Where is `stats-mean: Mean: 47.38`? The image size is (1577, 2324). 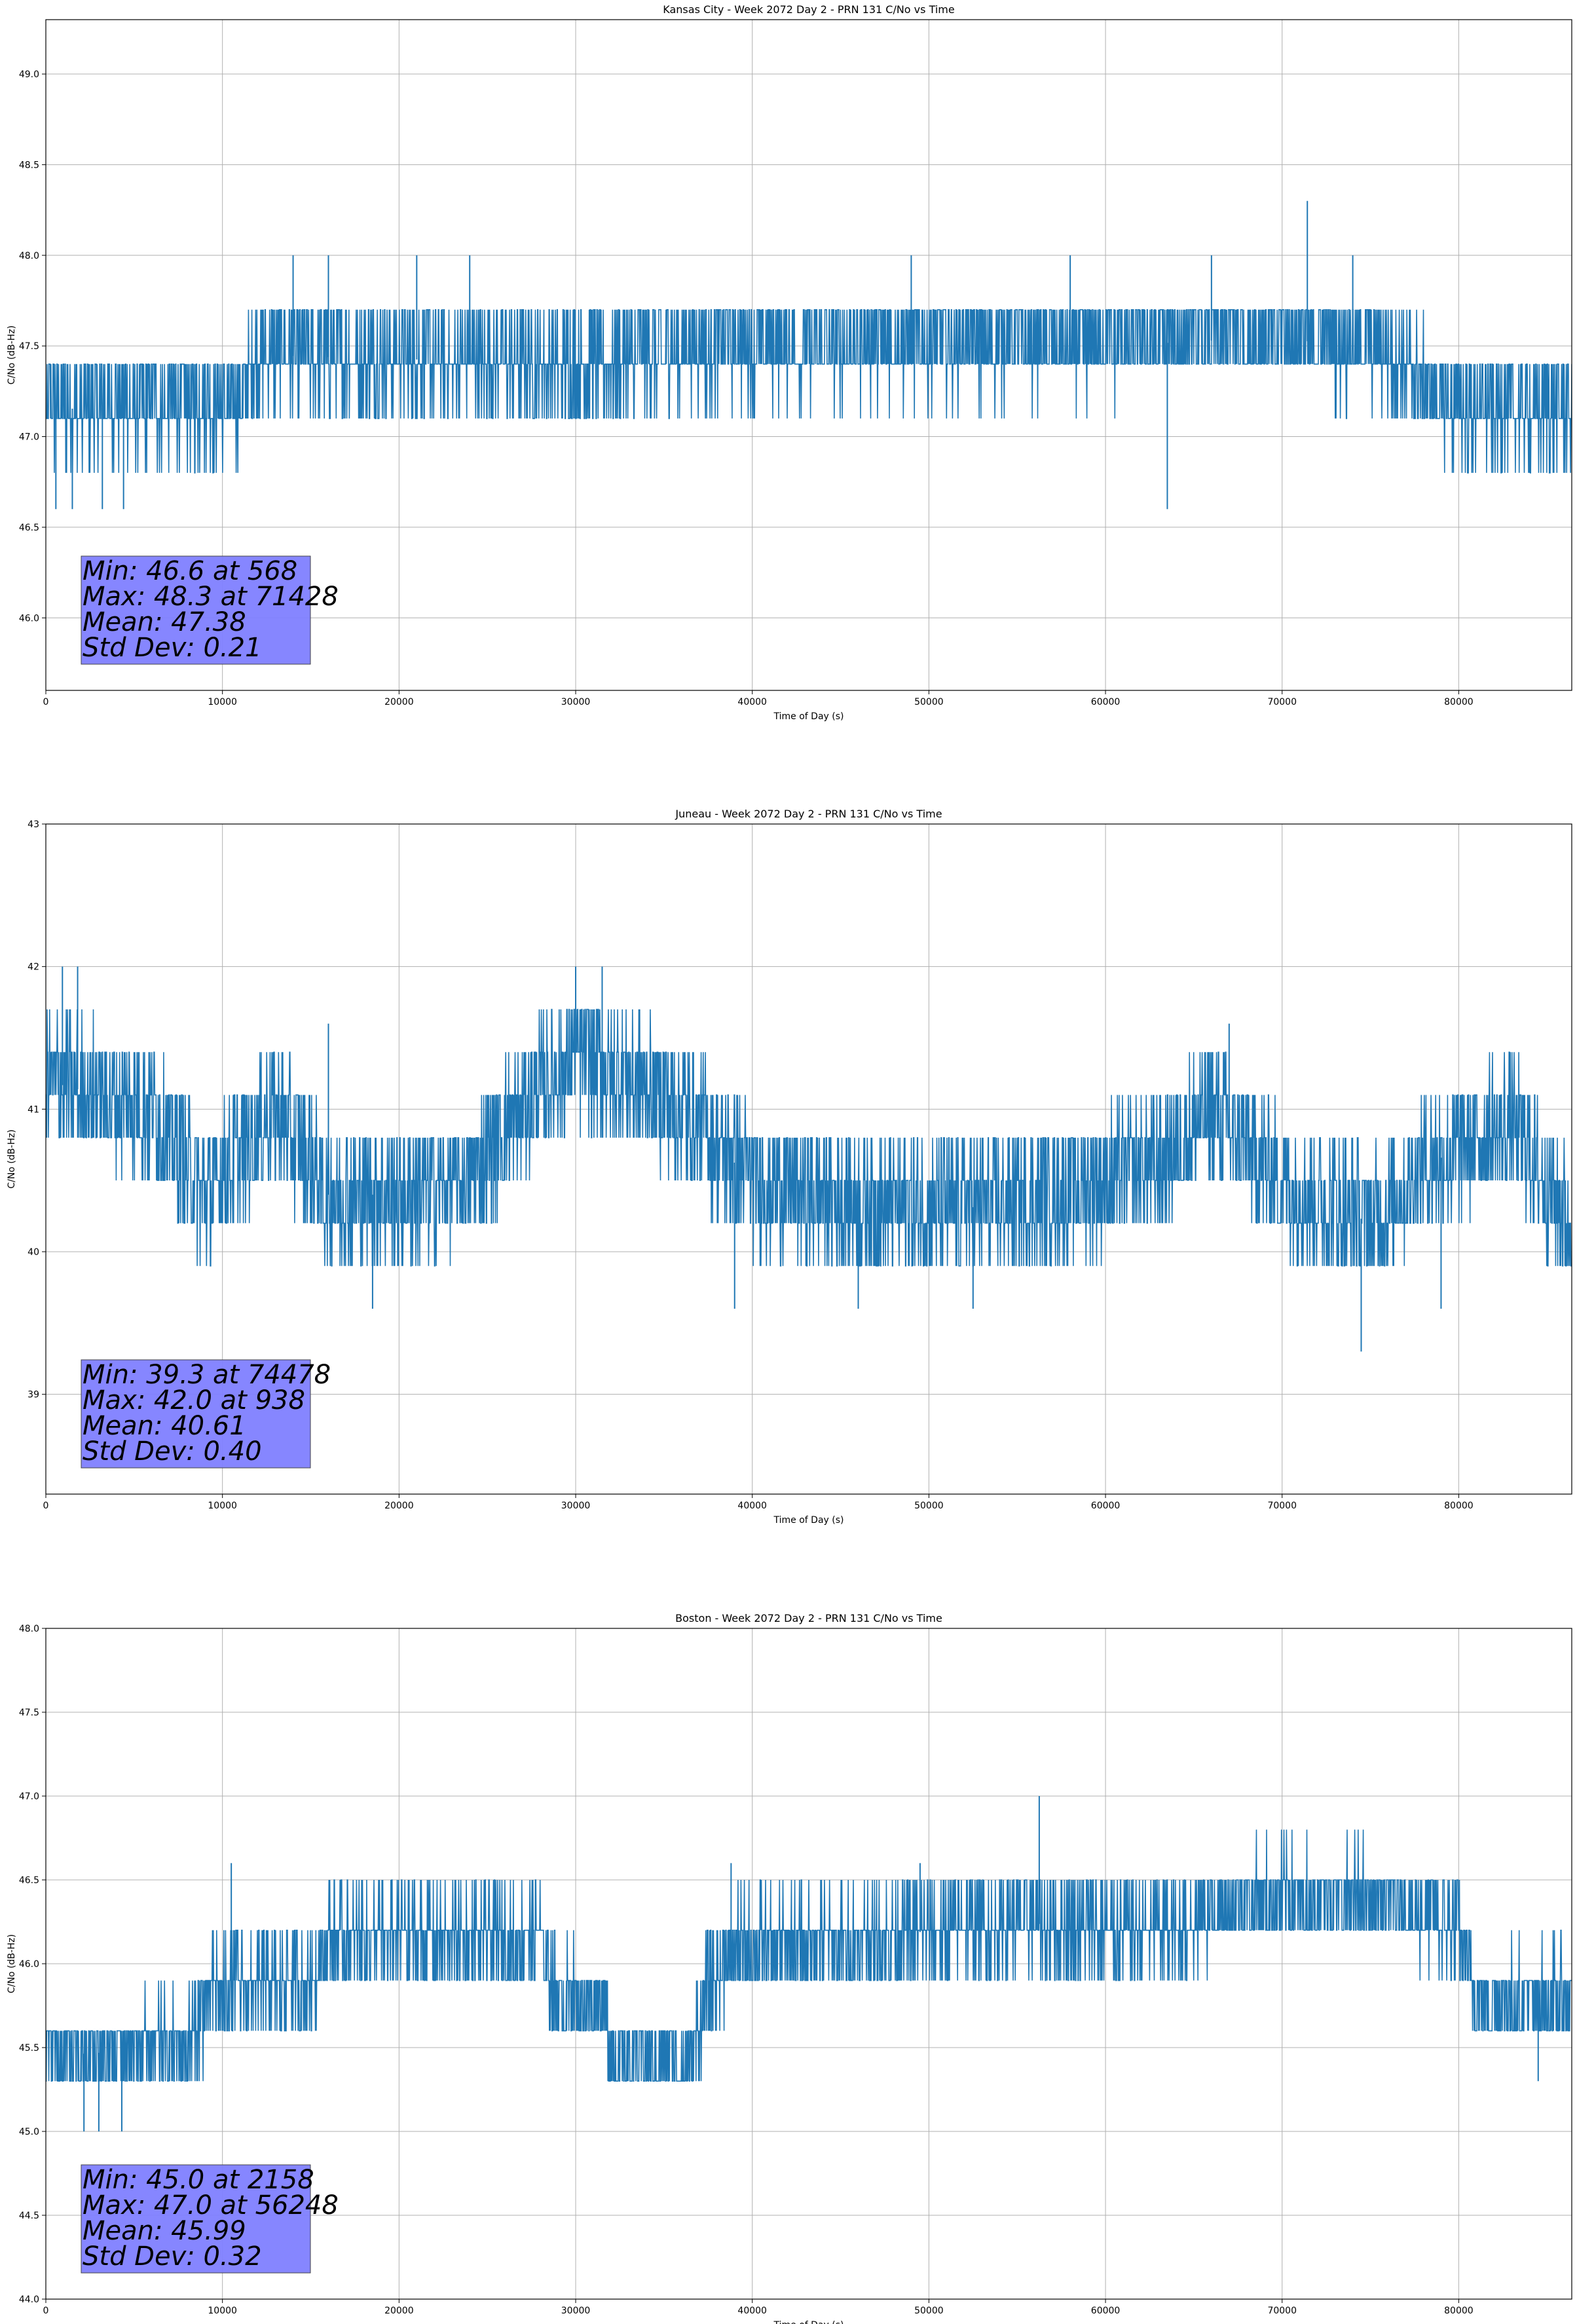
stats-mean: Mean: 47.38 is located at coordinates (164, 622).